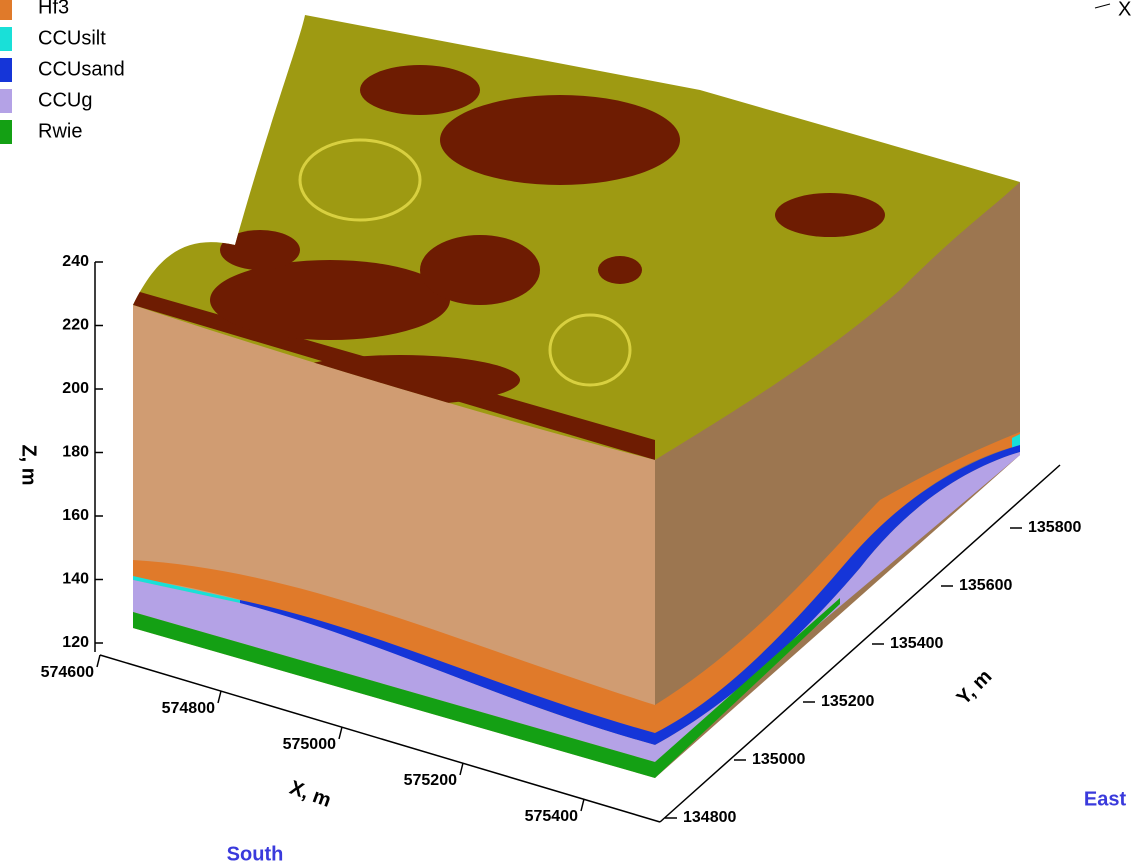 This screenshot has width=1135, height=867. I want to click on tick-label: 135400, so click(916, 643).